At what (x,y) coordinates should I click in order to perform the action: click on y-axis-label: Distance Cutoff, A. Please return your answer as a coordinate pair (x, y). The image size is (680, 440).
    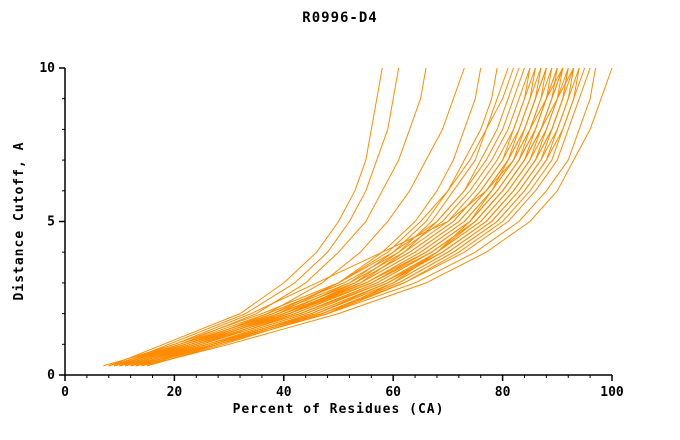
    Looking at the image, I should click on (19, 221).